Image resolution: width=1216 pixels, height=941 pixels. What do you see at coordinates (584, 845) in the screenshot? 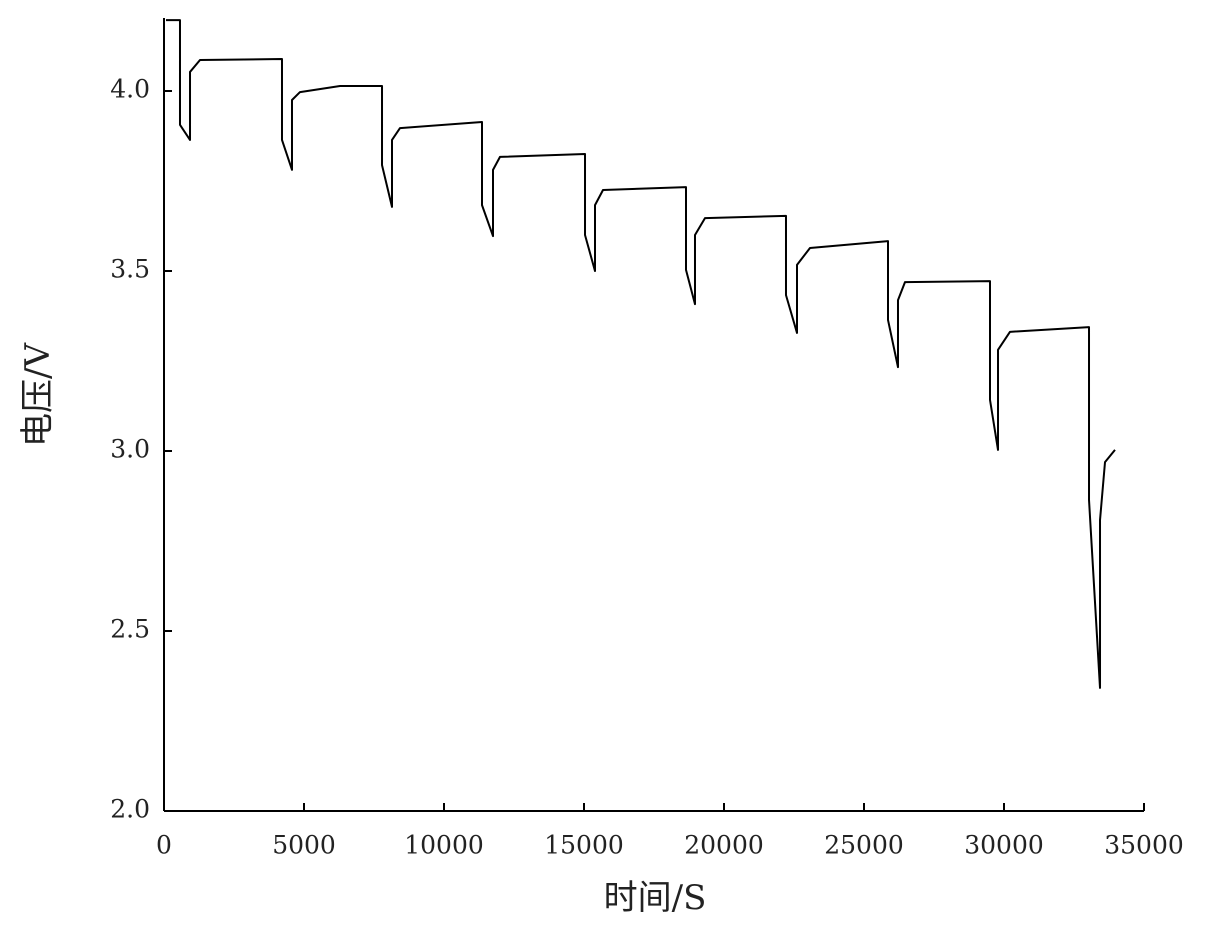
I see `x-tick-label: 15000` at bounding box center [584, 845].